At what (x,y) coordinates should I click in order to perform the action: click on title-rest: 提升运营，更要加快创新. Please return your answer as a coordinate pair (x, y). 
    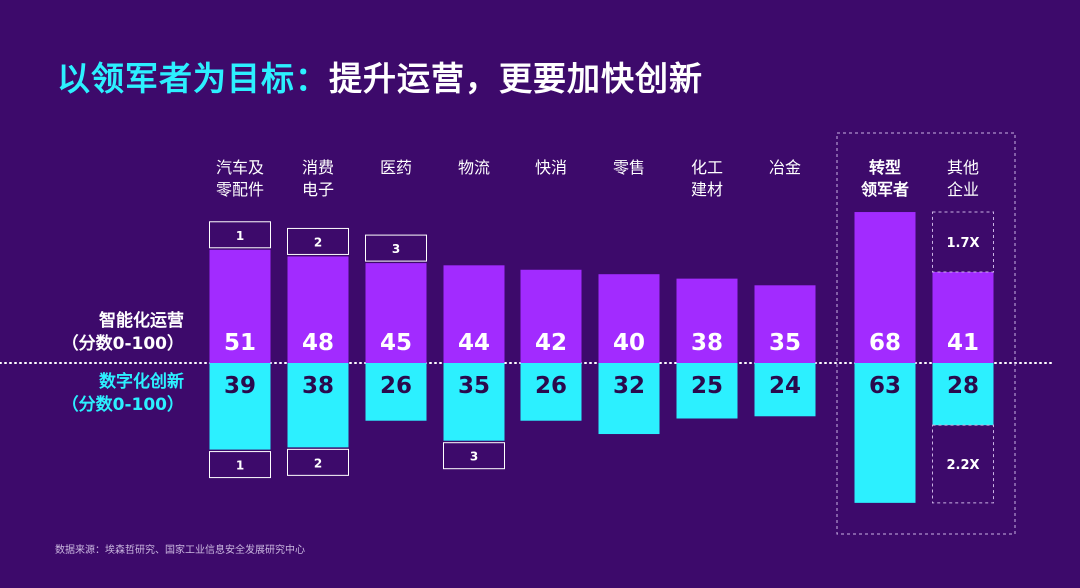
    Looking at the image, I should click on (516, 78).